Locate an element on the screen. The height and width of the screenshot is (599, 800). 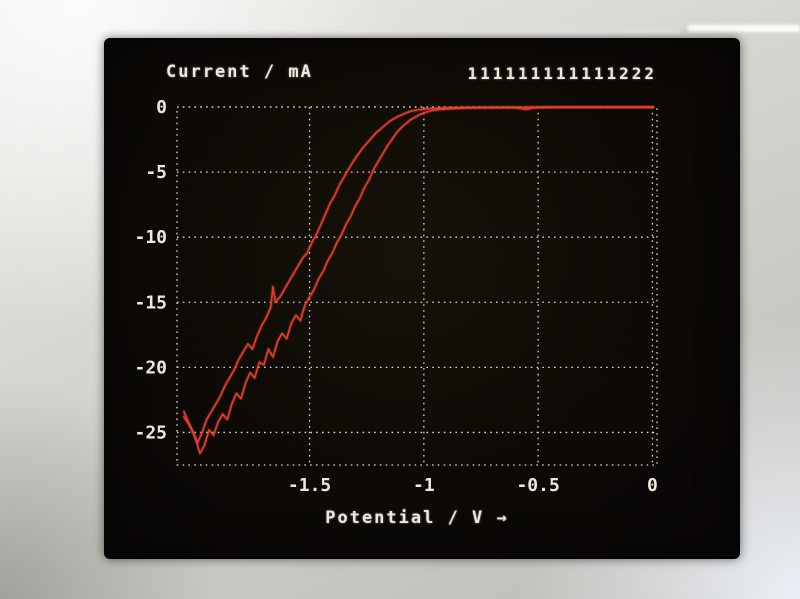
y-tick-label: -25 is located at coordinates (150, 432).